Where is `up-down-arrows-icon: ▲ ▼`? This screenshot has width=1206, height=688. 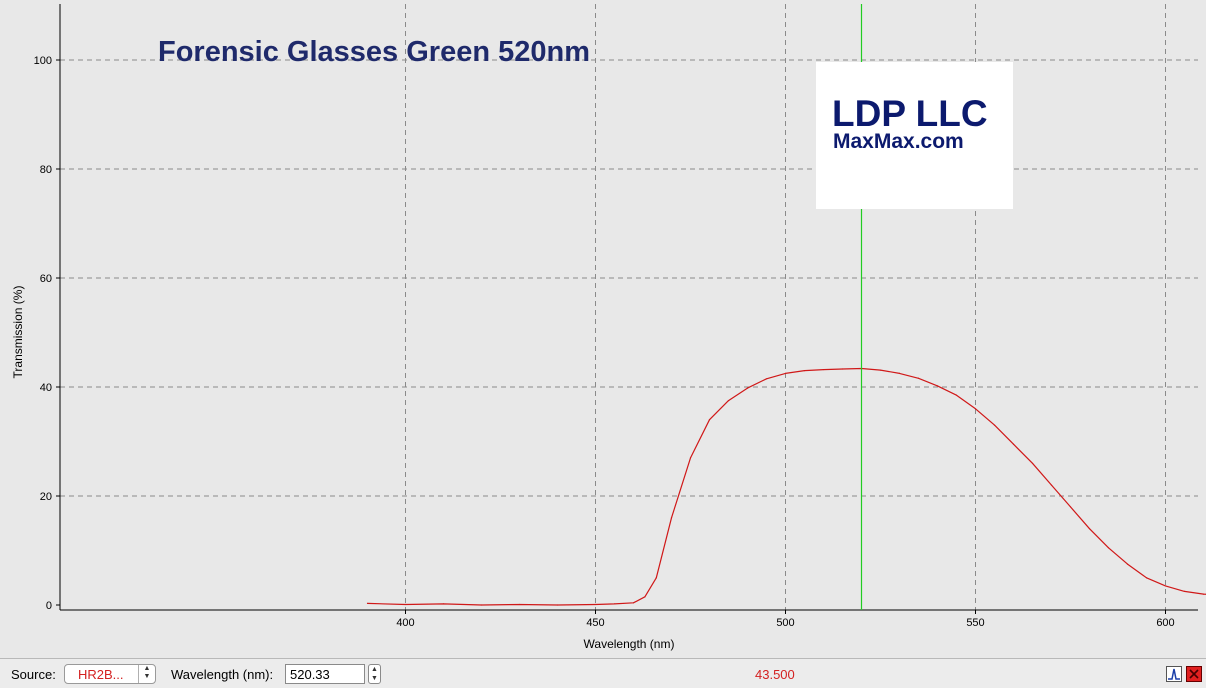 up-down-arrows-icon: ▲ ▼ is located at coordinates (146, 674).